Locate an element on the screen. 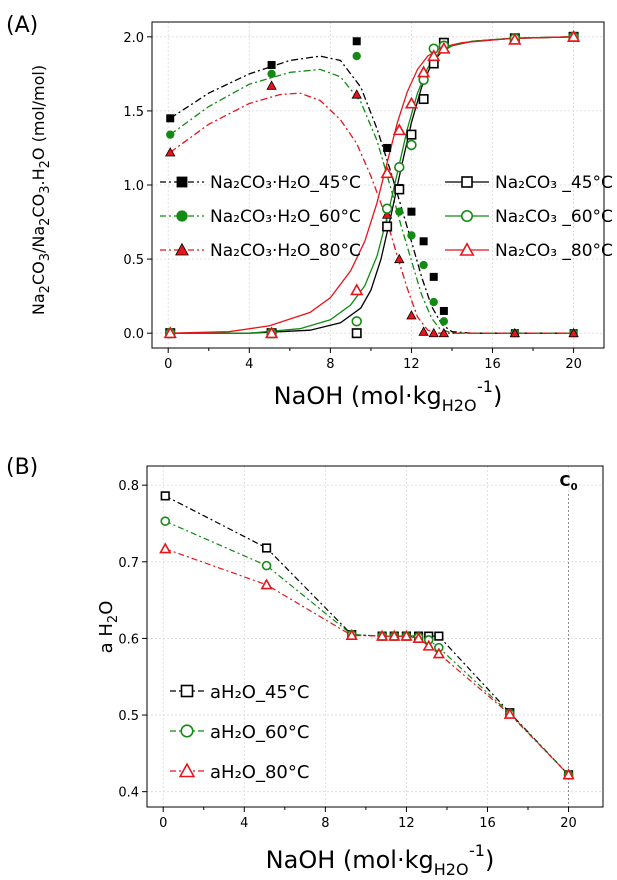 The width and height of the screenshot is (617, 880). c0-annotation: C0 is located at coordinates (569, 482).